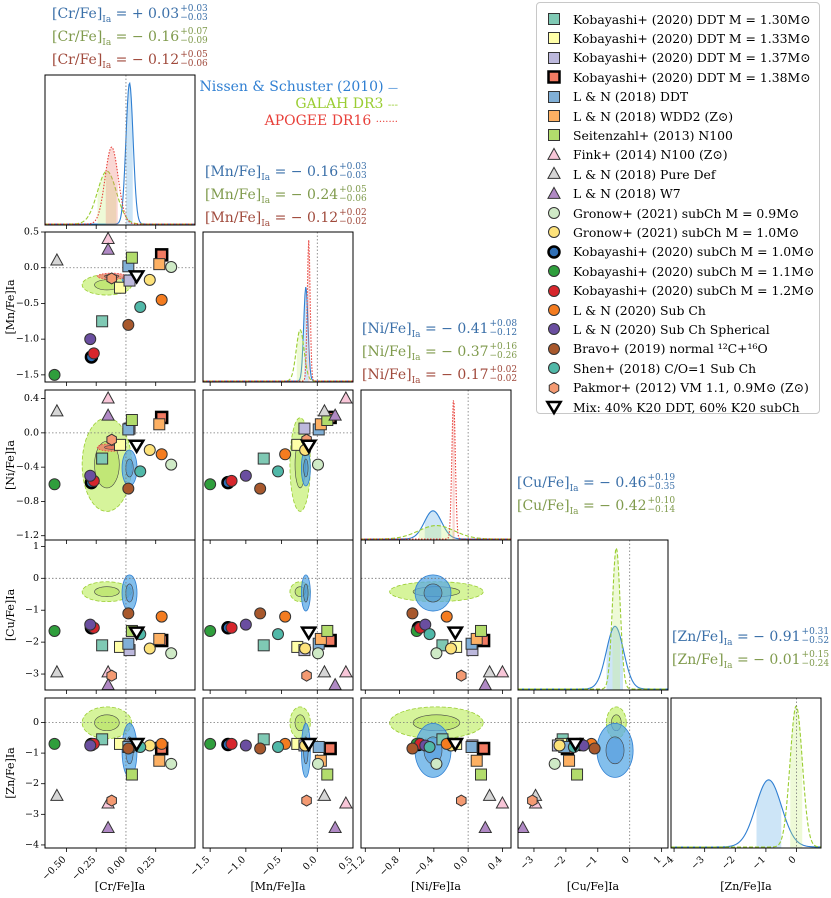  I want to click on panel-ni-cu, so click(436, 615).